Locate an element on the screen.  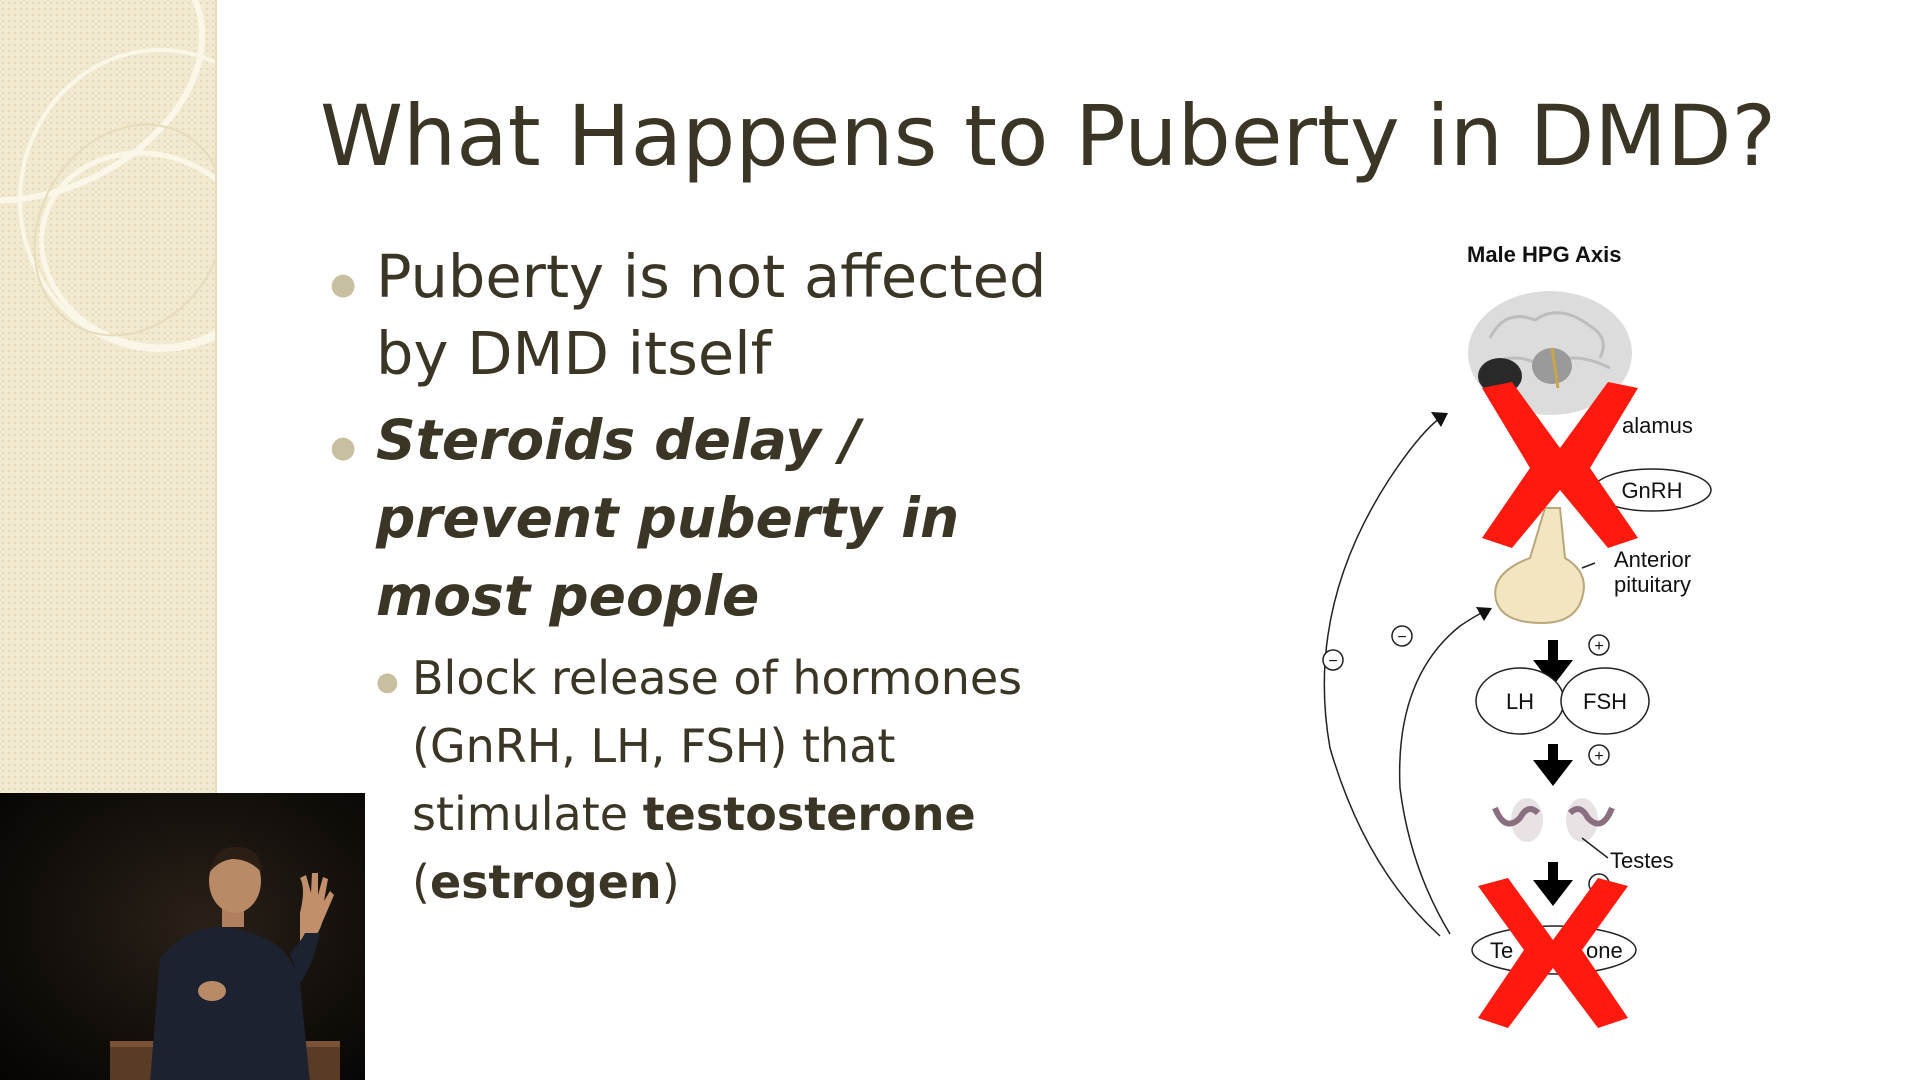
speaker-video-inset is located at coordinates (182, 936).